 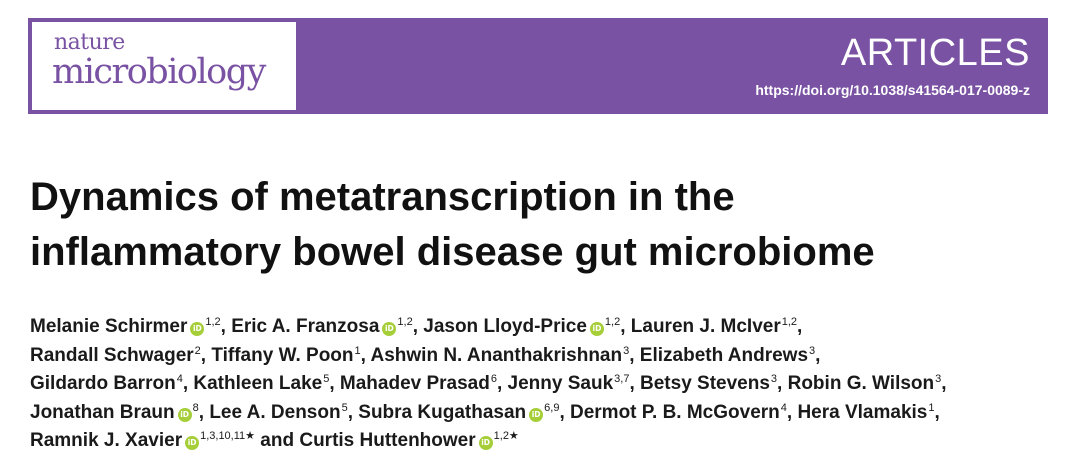 I want to click on affiliation-marker: 6,9, so click(x=552, y=407).